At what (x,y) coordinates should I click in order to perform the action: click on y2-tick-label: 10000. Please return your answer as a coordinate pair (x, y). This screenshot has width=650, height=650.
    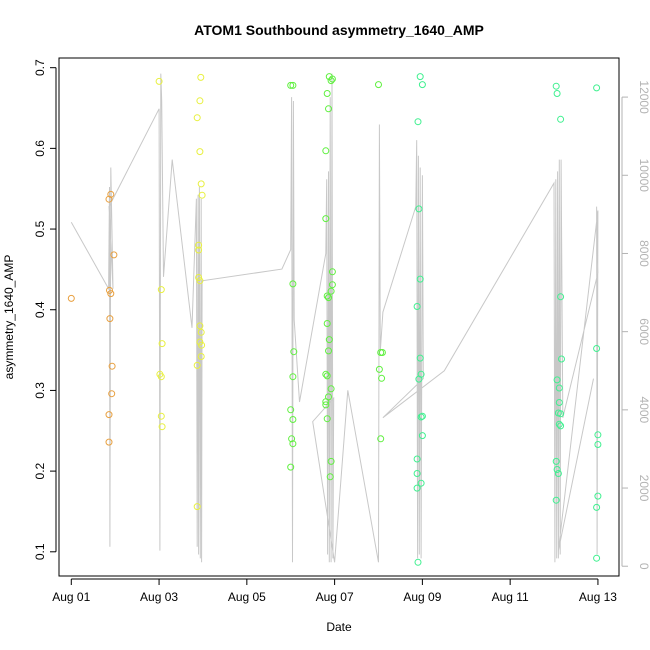
    Looking at the image, I should click on (643, 176).